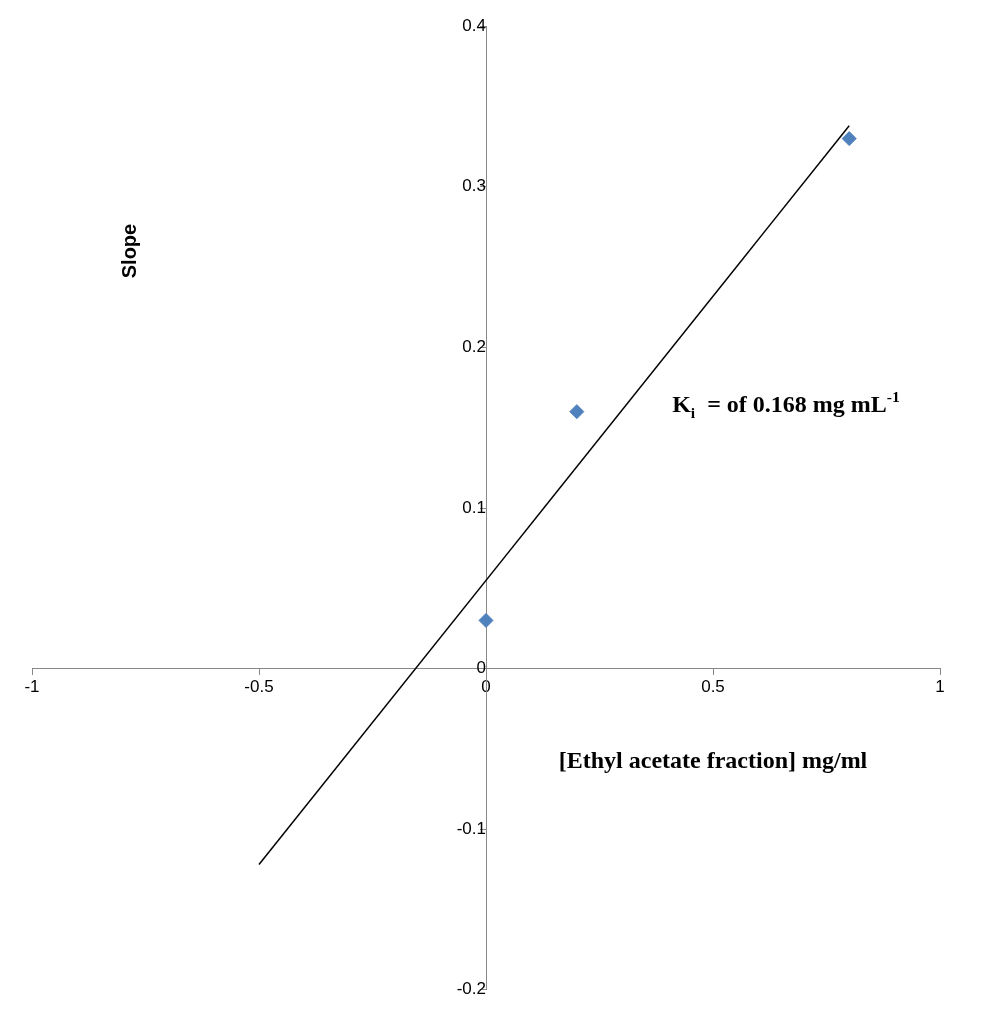 Image resolution: width=984 pixels, height=1014 pixels. Describe the element at coordinates (129, 251) in the screenshot. I see `y-axis-title: Slope` at that location.